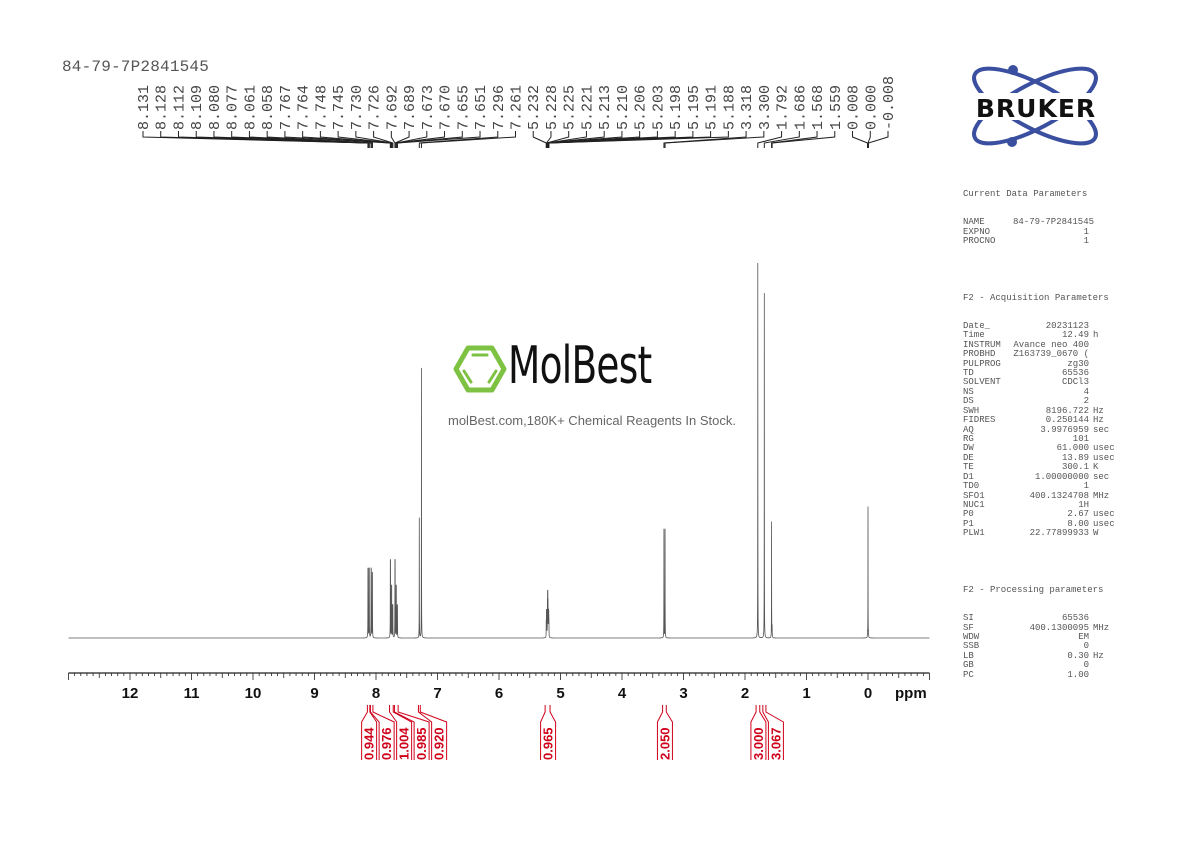  What do you see at coordinates (1098, 655) in the screenshot?
I see `param-unit: Hz` at bounding box center [1098, 655].